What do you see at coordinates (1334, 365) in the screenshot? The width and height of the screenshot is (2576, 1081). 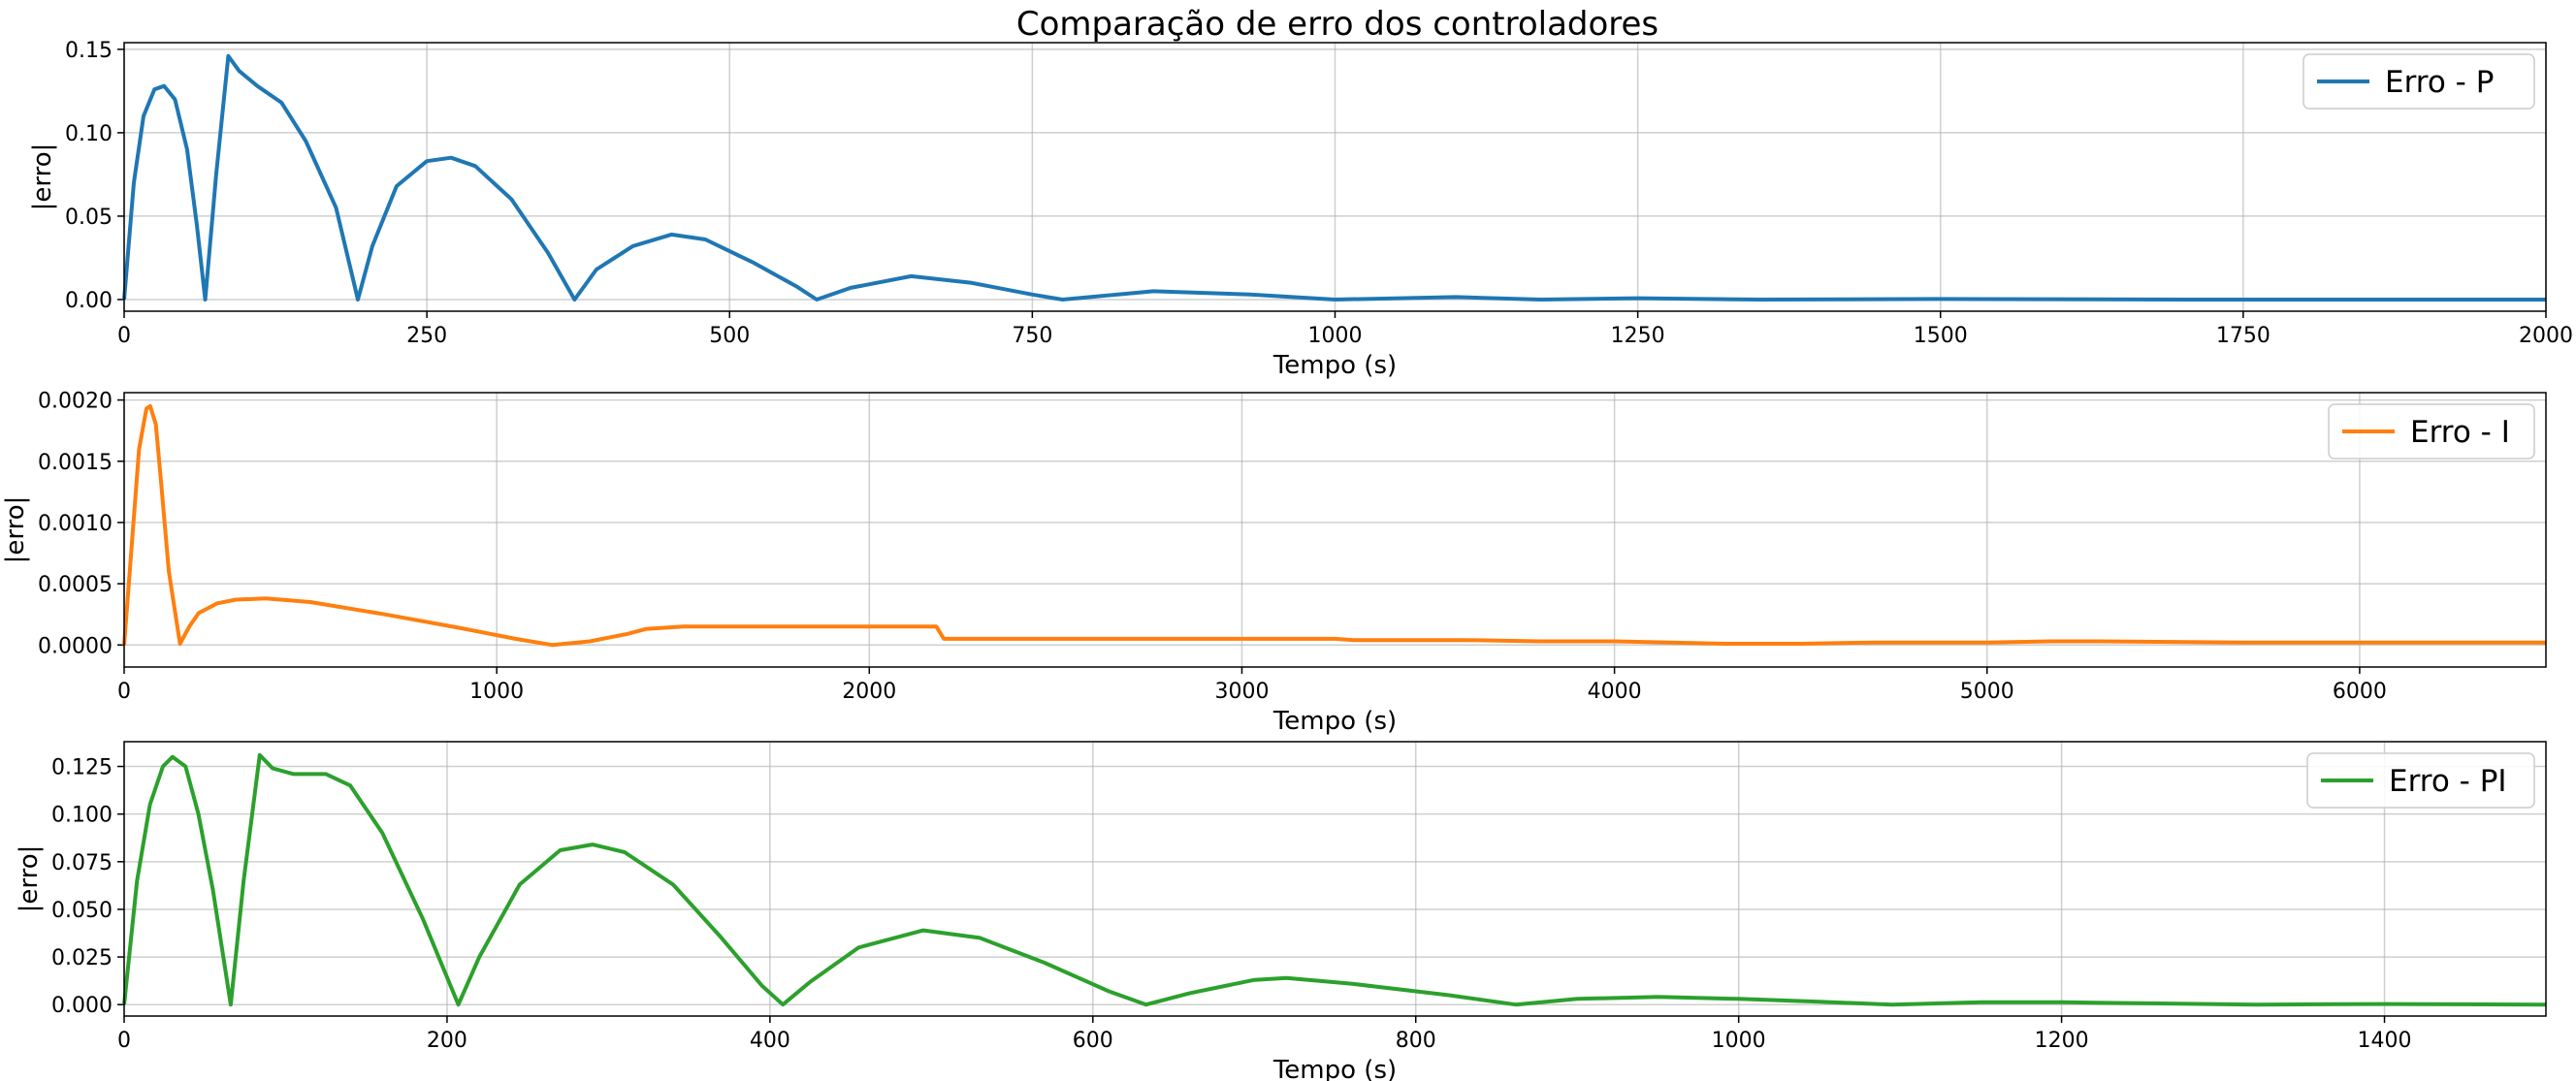 I see `chart-1-xlabel: Tempo (s)` at bounding box center [1334, 365].